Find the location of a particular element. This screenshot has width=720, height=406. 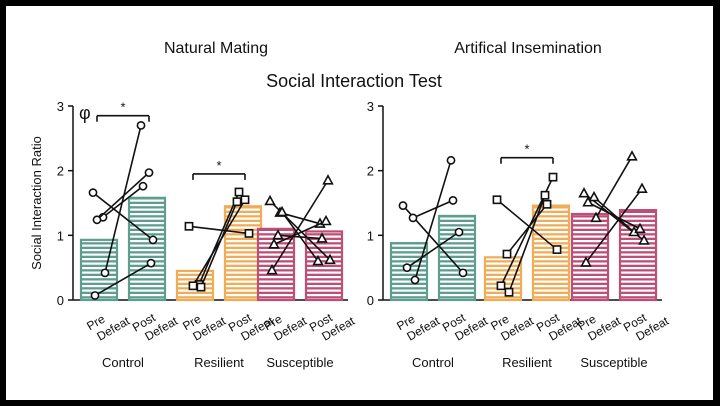

panel-label: φ is located at coordinates (85, 113).